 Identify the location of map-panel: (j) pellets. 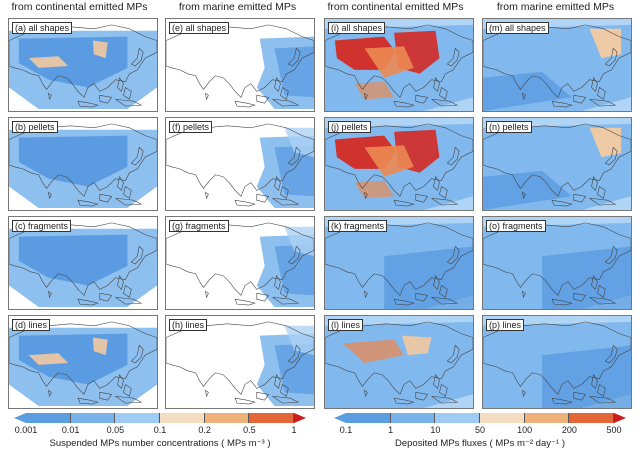
(399, 164).